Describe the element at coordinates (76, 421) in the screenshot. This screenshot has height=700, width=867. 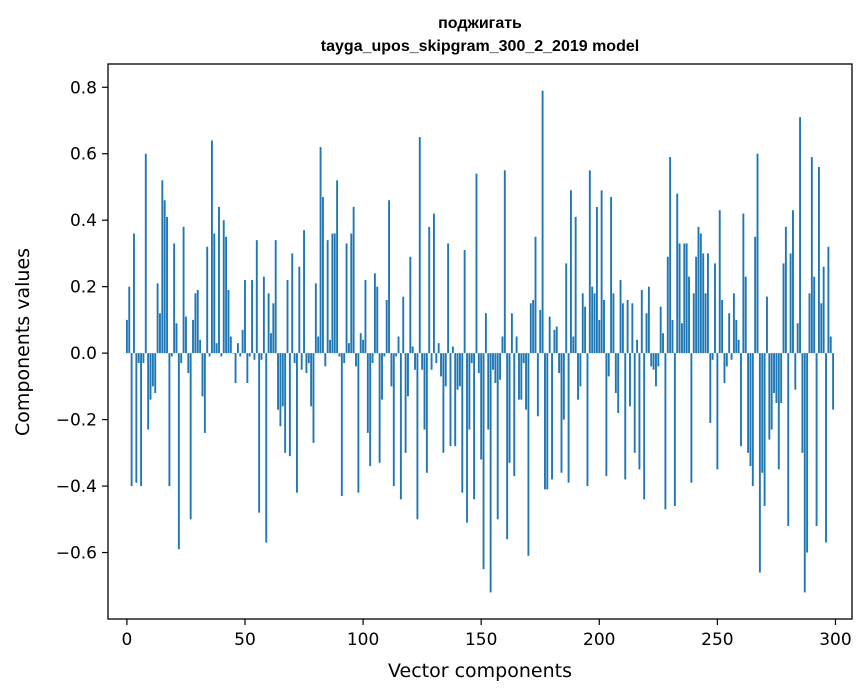
I see `y-tick-label: −0.2` at that location.